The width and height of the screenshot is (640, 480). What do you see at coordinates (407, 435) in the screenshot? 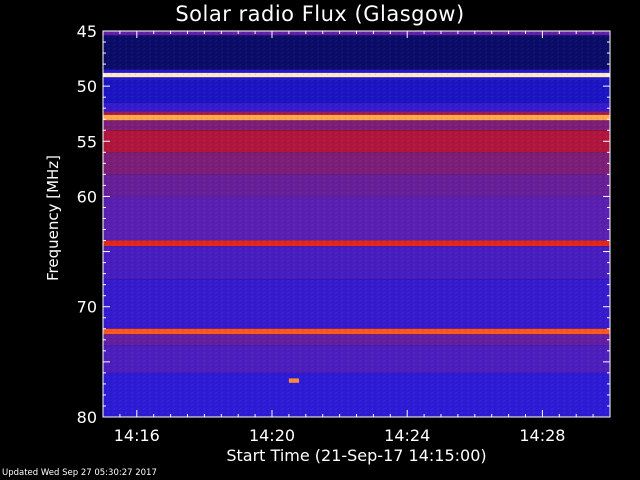
I see `x-tick-label: 14:24` at bounding box center [407, 435].